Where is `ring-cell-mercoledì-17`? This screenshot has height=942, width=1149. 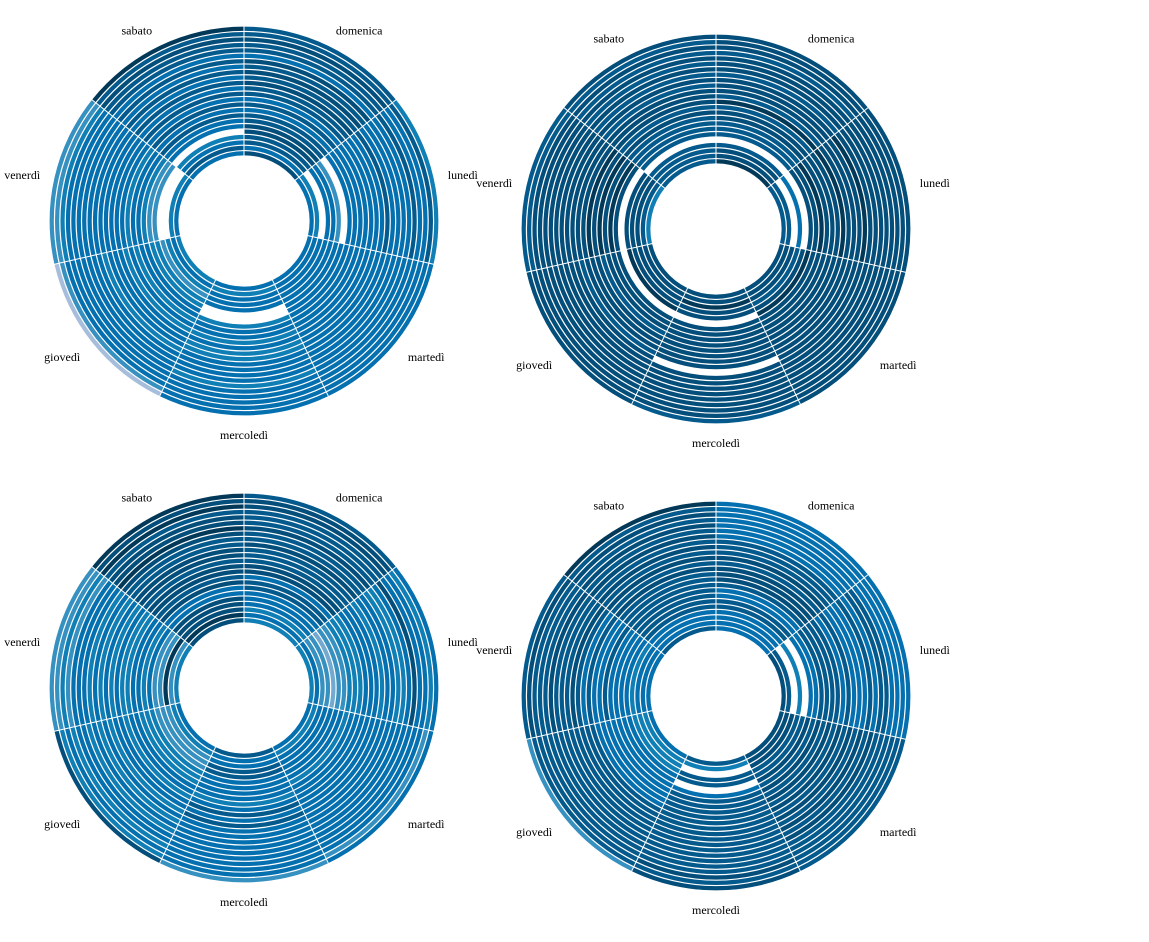
ring-cell-mercoledì-17 is located at coordinates (244, 373).